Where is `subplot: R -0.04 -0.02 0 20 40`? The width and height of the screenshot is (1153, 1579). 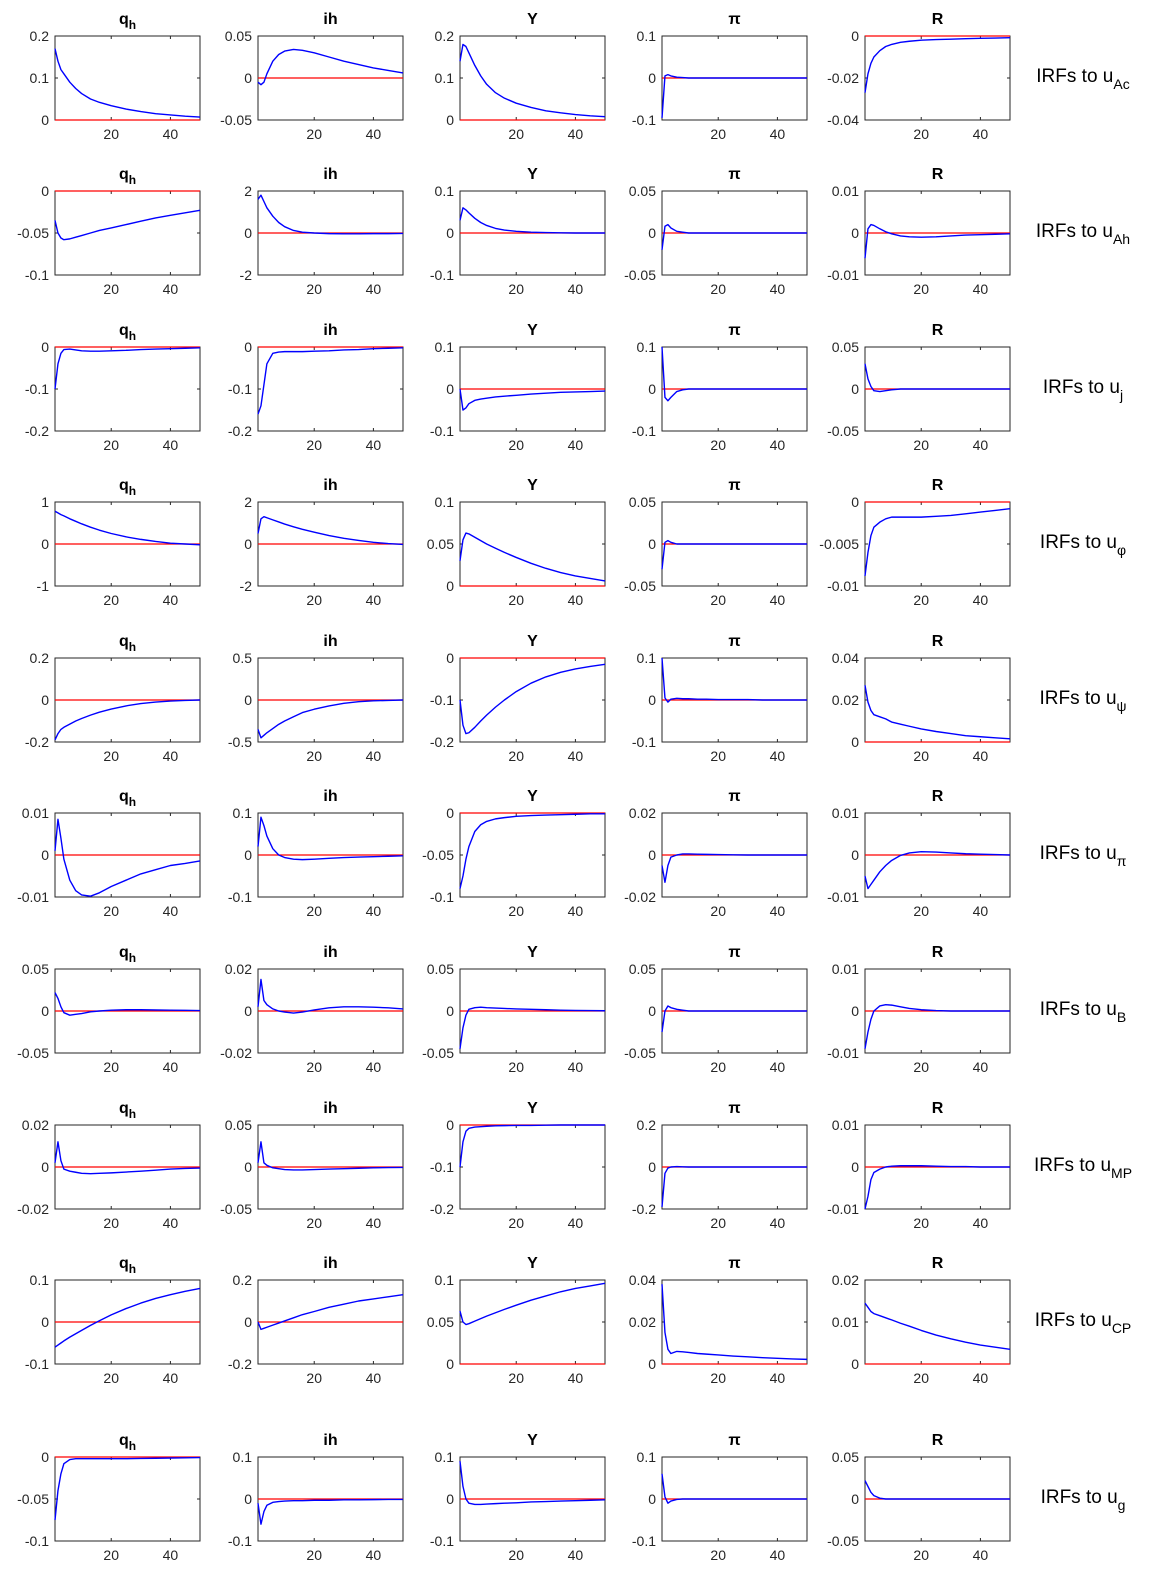 subplot: R -0.04 -0.02 0 20 40 is located at coordinates (919, 76).